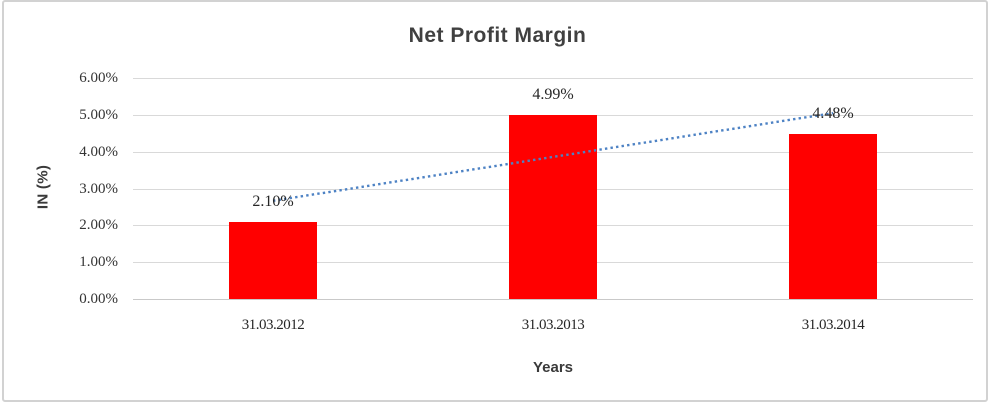 The width and height of the screenshot is (995, 407). What do you see at coordinates (273, 325) in the screenshot?
I see `x-category-label: 31.03.2012` at bounding box center [273, 325].